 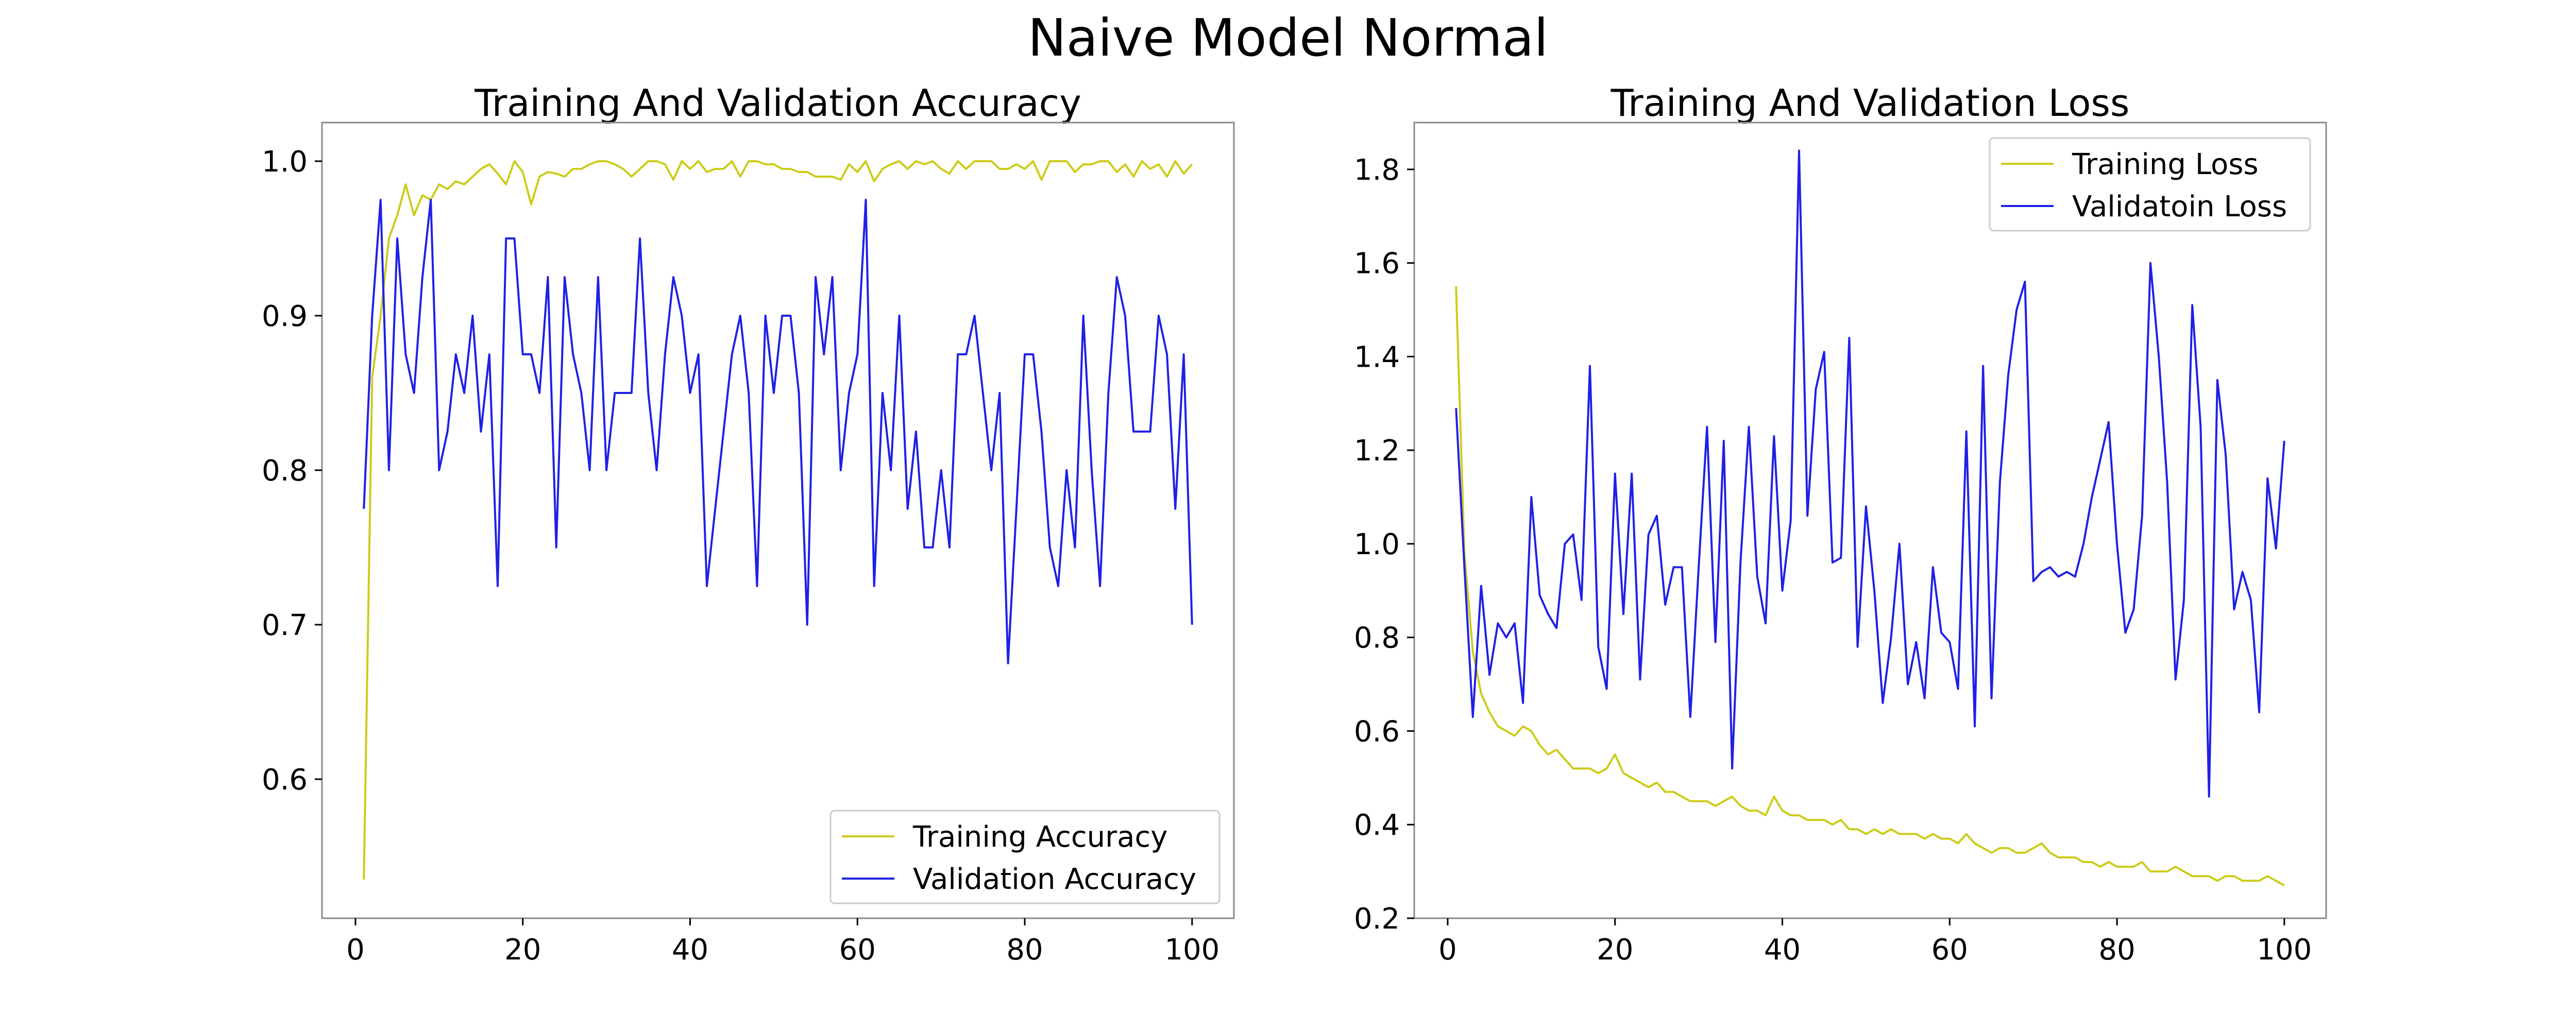 I want to click on loss-y-tick-label: 1.8, so click(x=1377, y=170).